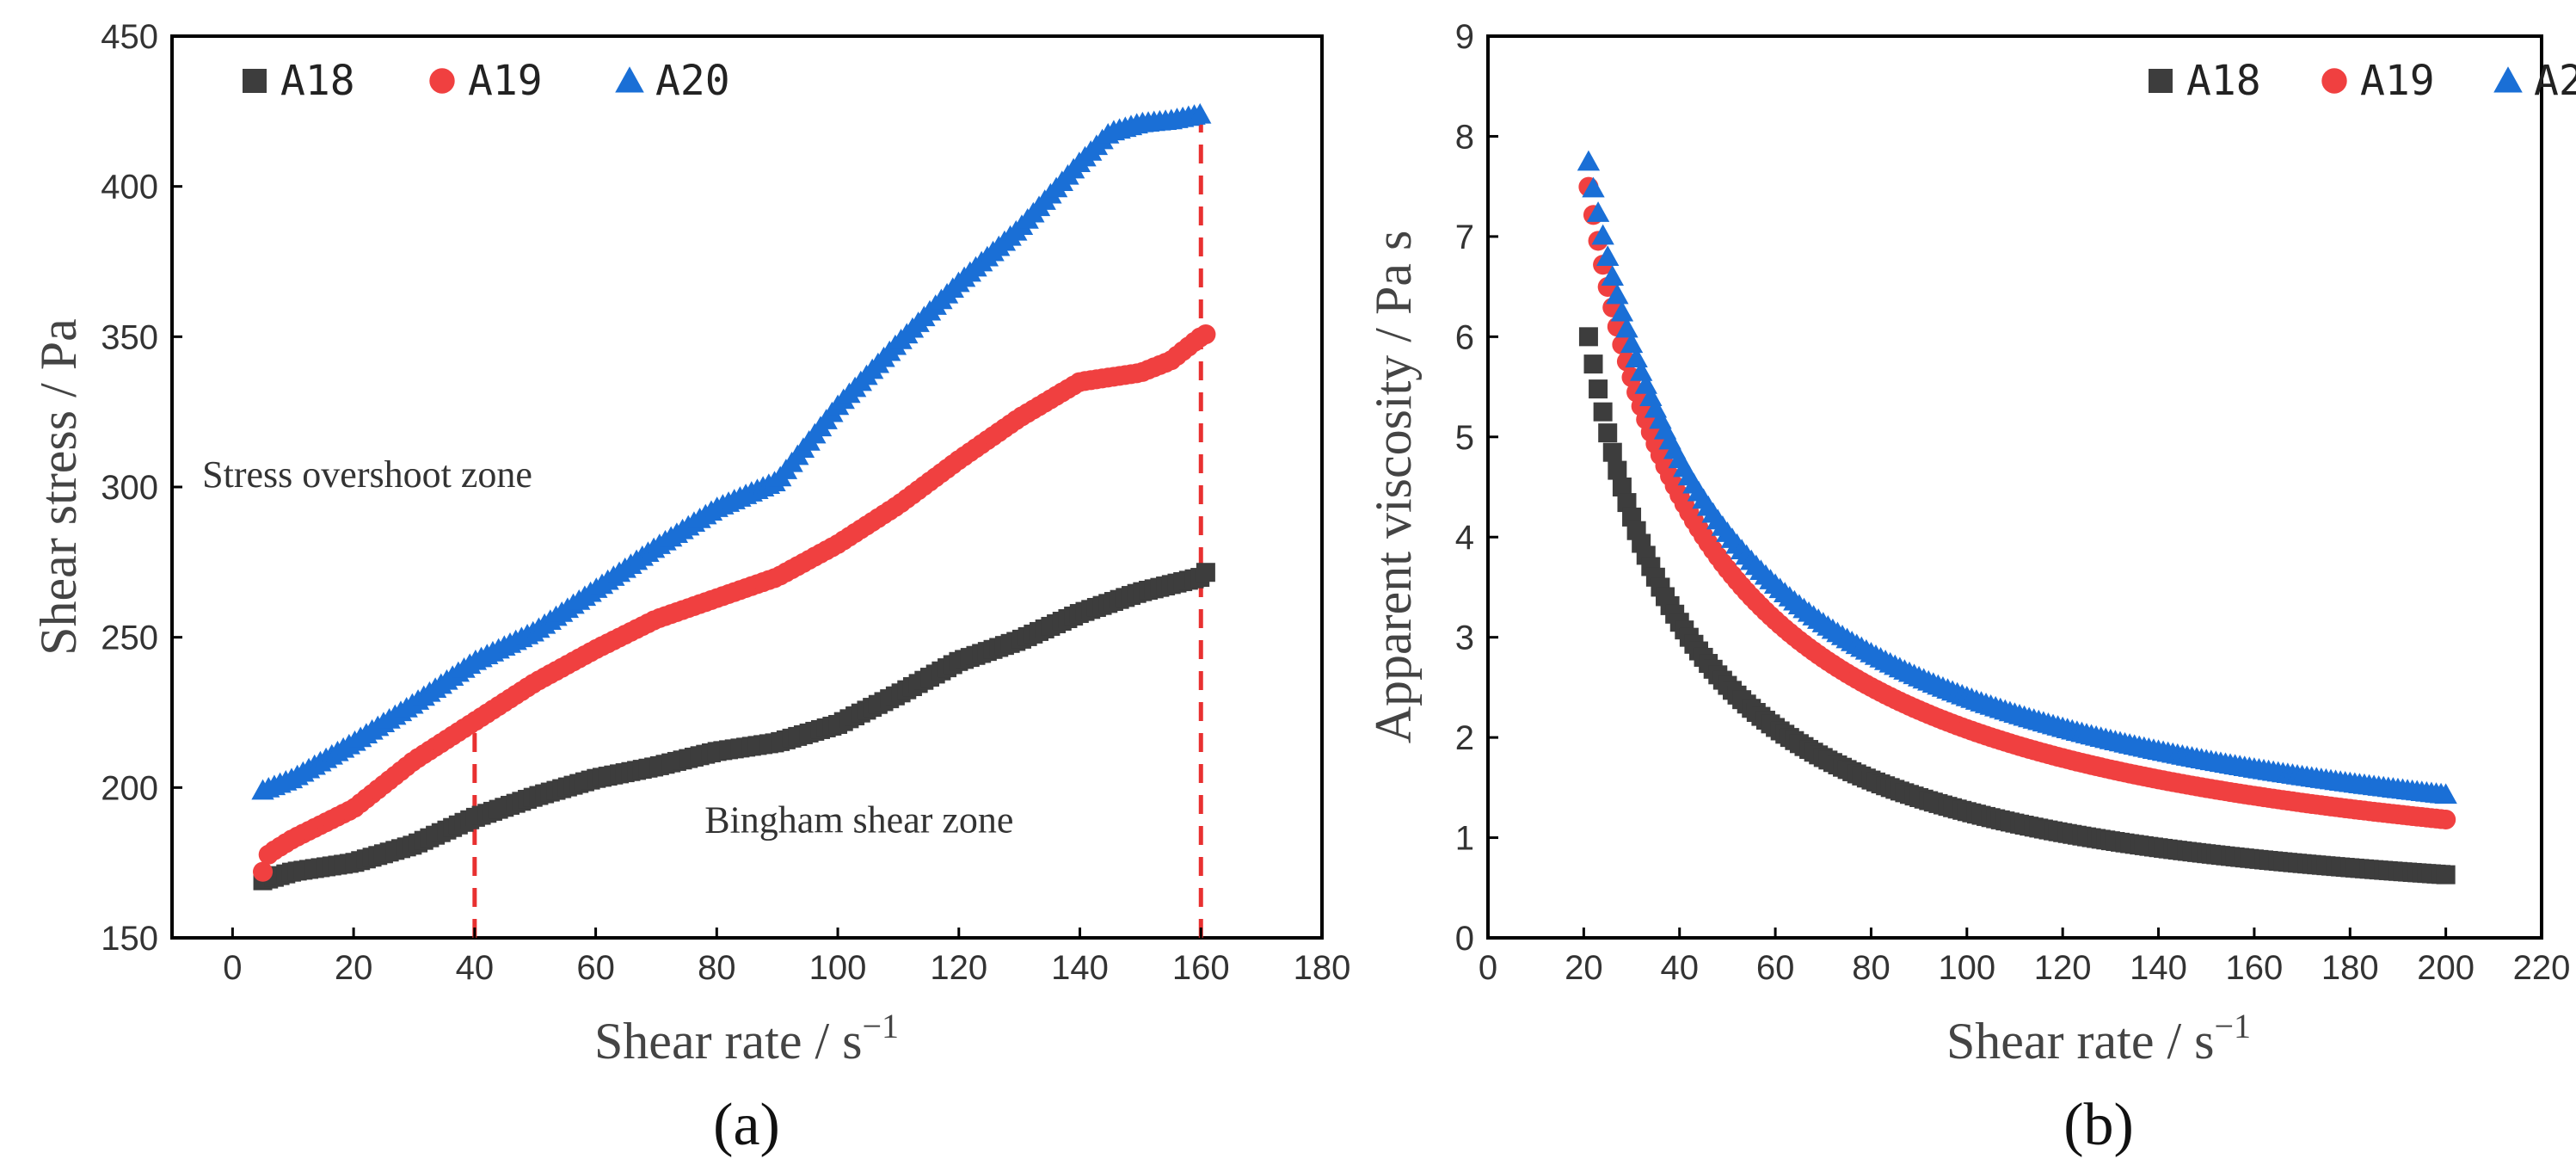 The height and width of the screenshot is (1165, 2576). I want to click on b-x-tick-label: 220, so click(2542, 968).